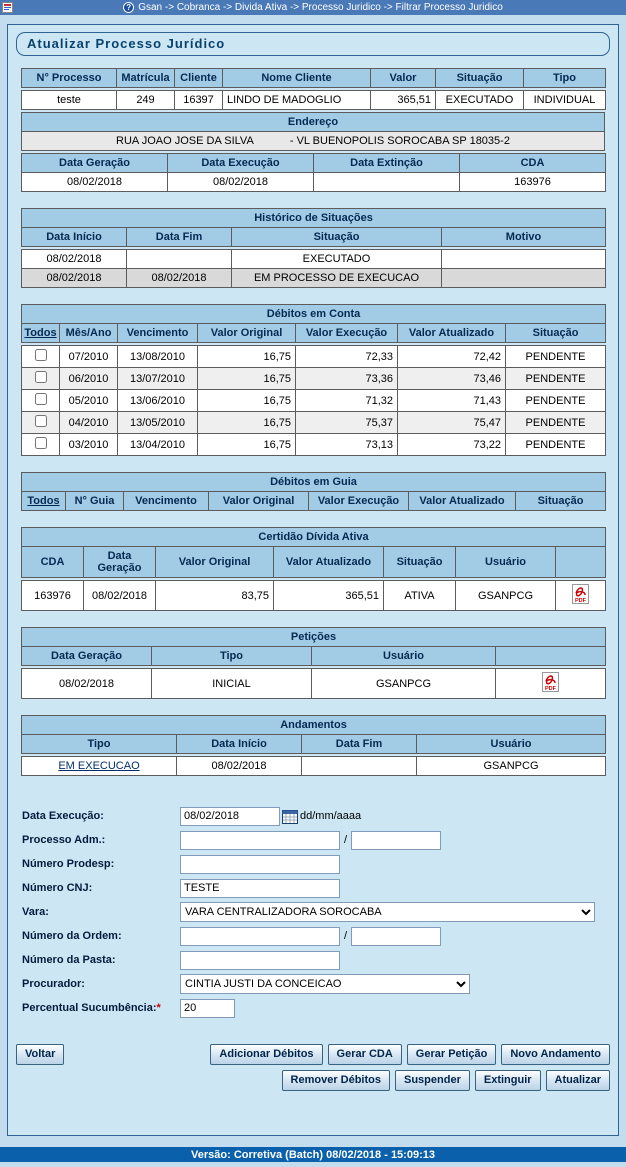 The height and width of the screenshot is (1167, 626). I want to click on mes-ano-cell: 03/2010, so click(88, 444).